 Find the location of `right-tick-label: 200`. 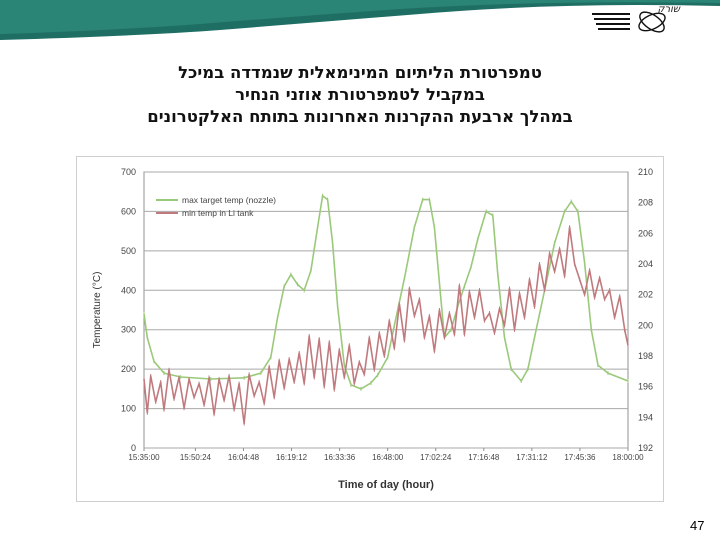

right-tick-label: 200 is located at coordinates (645, 325).